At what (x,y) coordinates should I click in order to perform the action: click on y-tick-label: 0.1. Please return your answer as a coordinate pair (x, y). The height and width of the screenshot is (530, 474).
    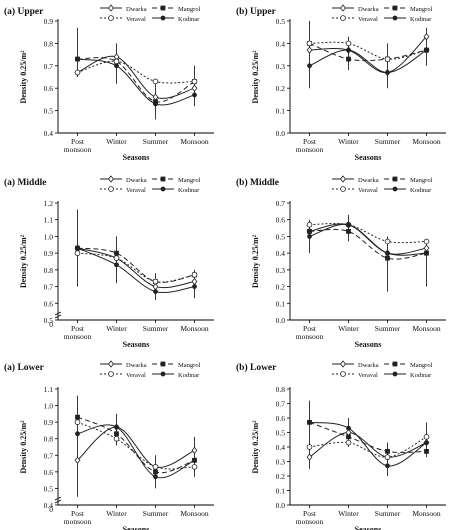
    Looking at the image, I should click on (281, 111).